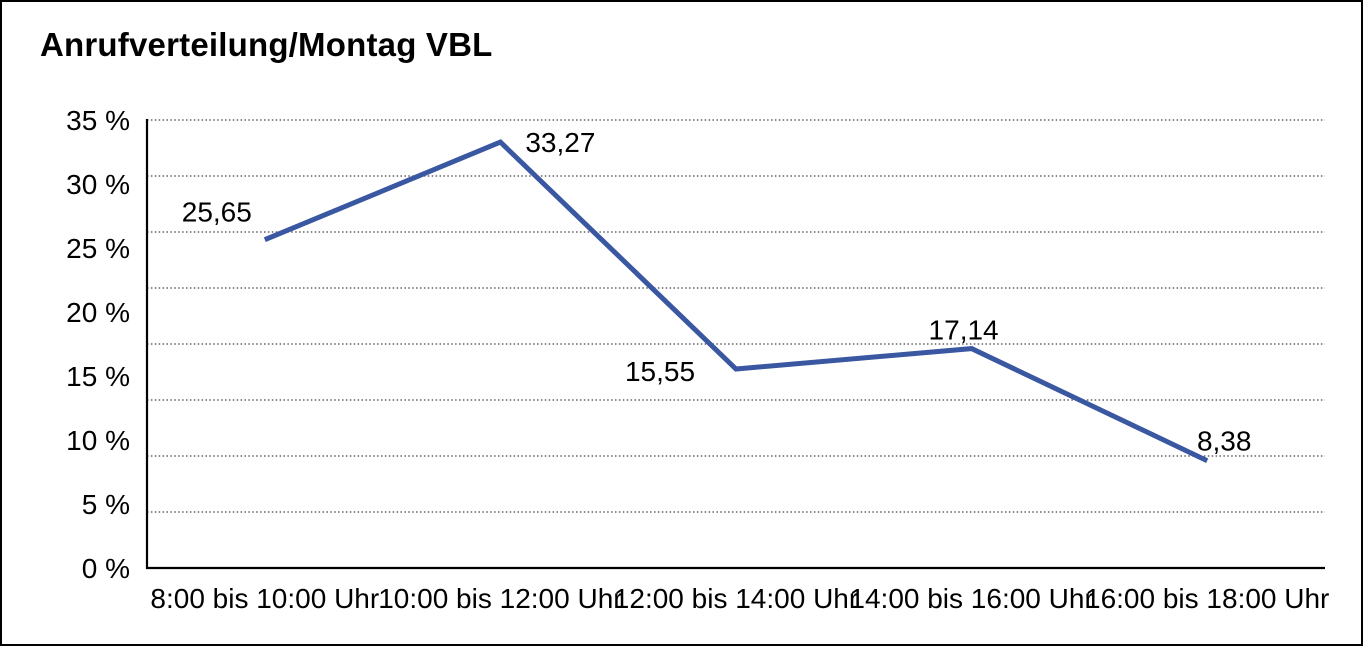 The width and height of the screenshot is (1363, 646). I want to click on x-tick-label: 10:00 bis 12:00 Uhr, so click(500, 598).